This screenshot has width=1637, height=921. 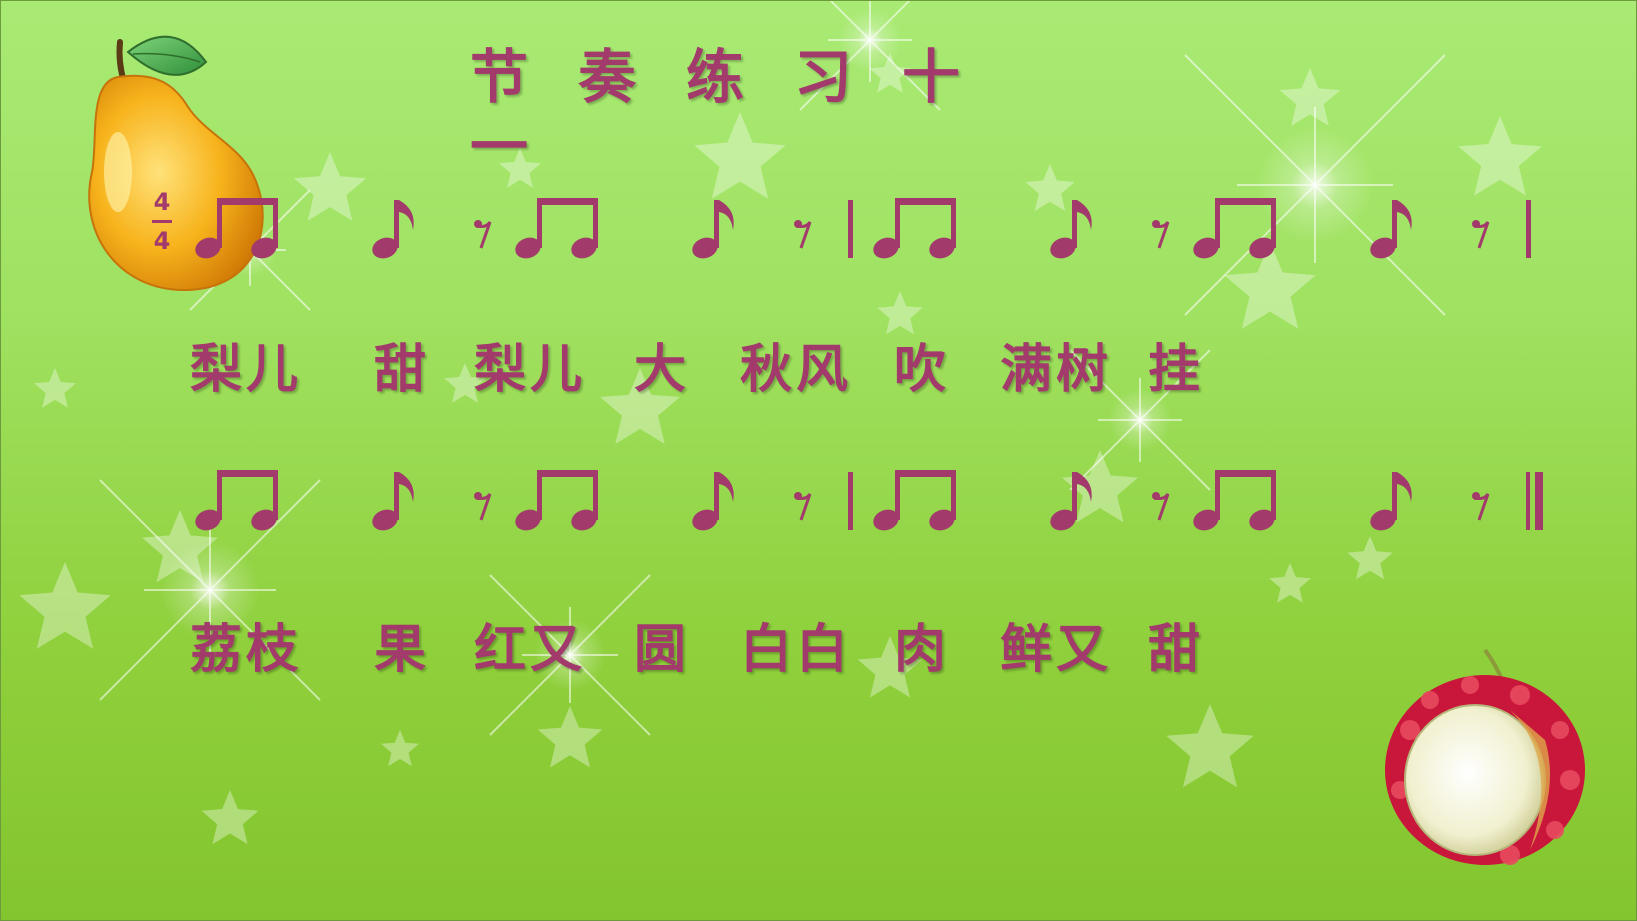 What do you see at coordinates (162, 202) in the screenshot?
I see `time-signature-top: 4` at bounding box center [162, 202].